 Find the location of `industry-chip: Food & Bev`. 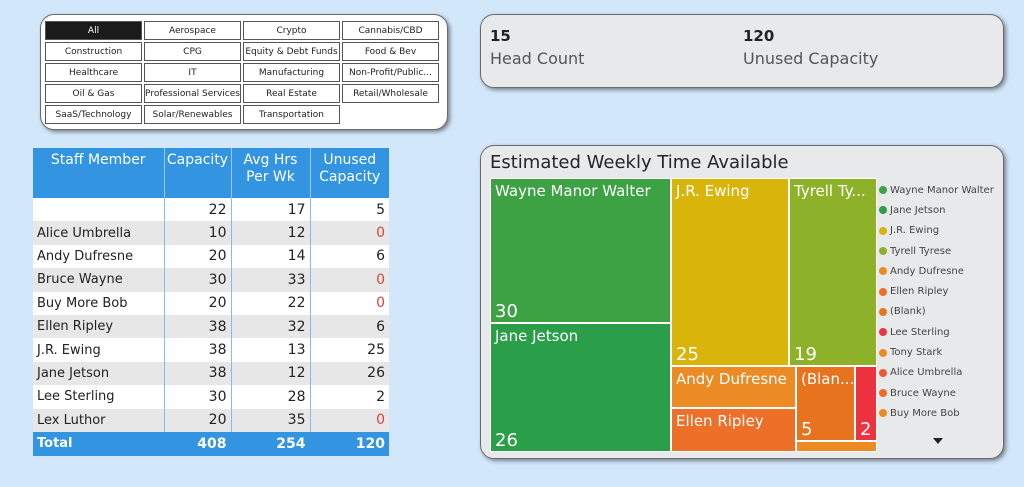

industry-chip: Food & Bev is located at coordinates (390, 51).